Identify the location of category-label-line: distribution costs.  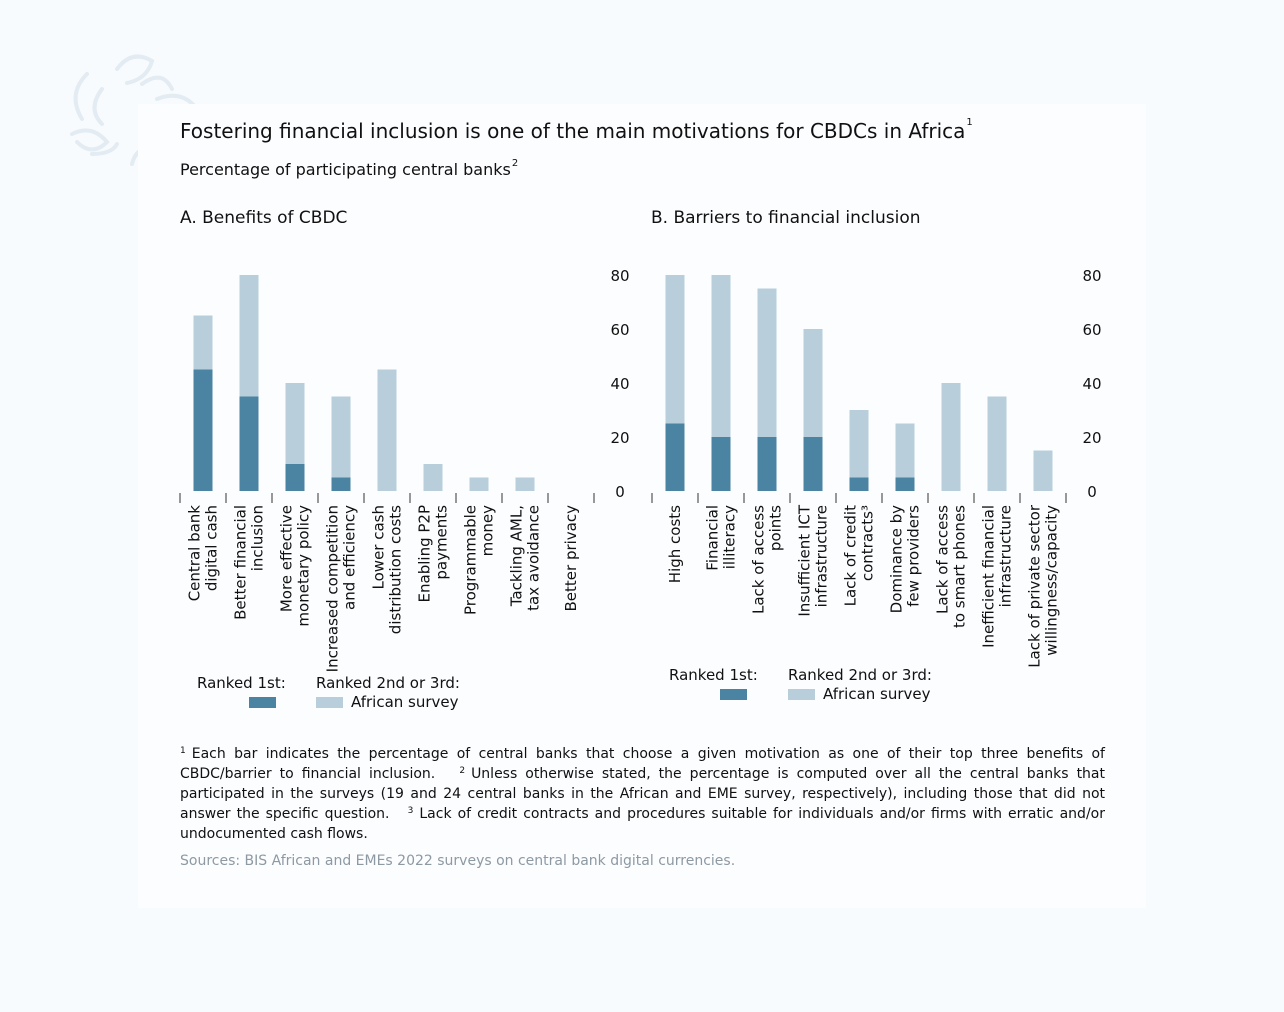
(396, 569).